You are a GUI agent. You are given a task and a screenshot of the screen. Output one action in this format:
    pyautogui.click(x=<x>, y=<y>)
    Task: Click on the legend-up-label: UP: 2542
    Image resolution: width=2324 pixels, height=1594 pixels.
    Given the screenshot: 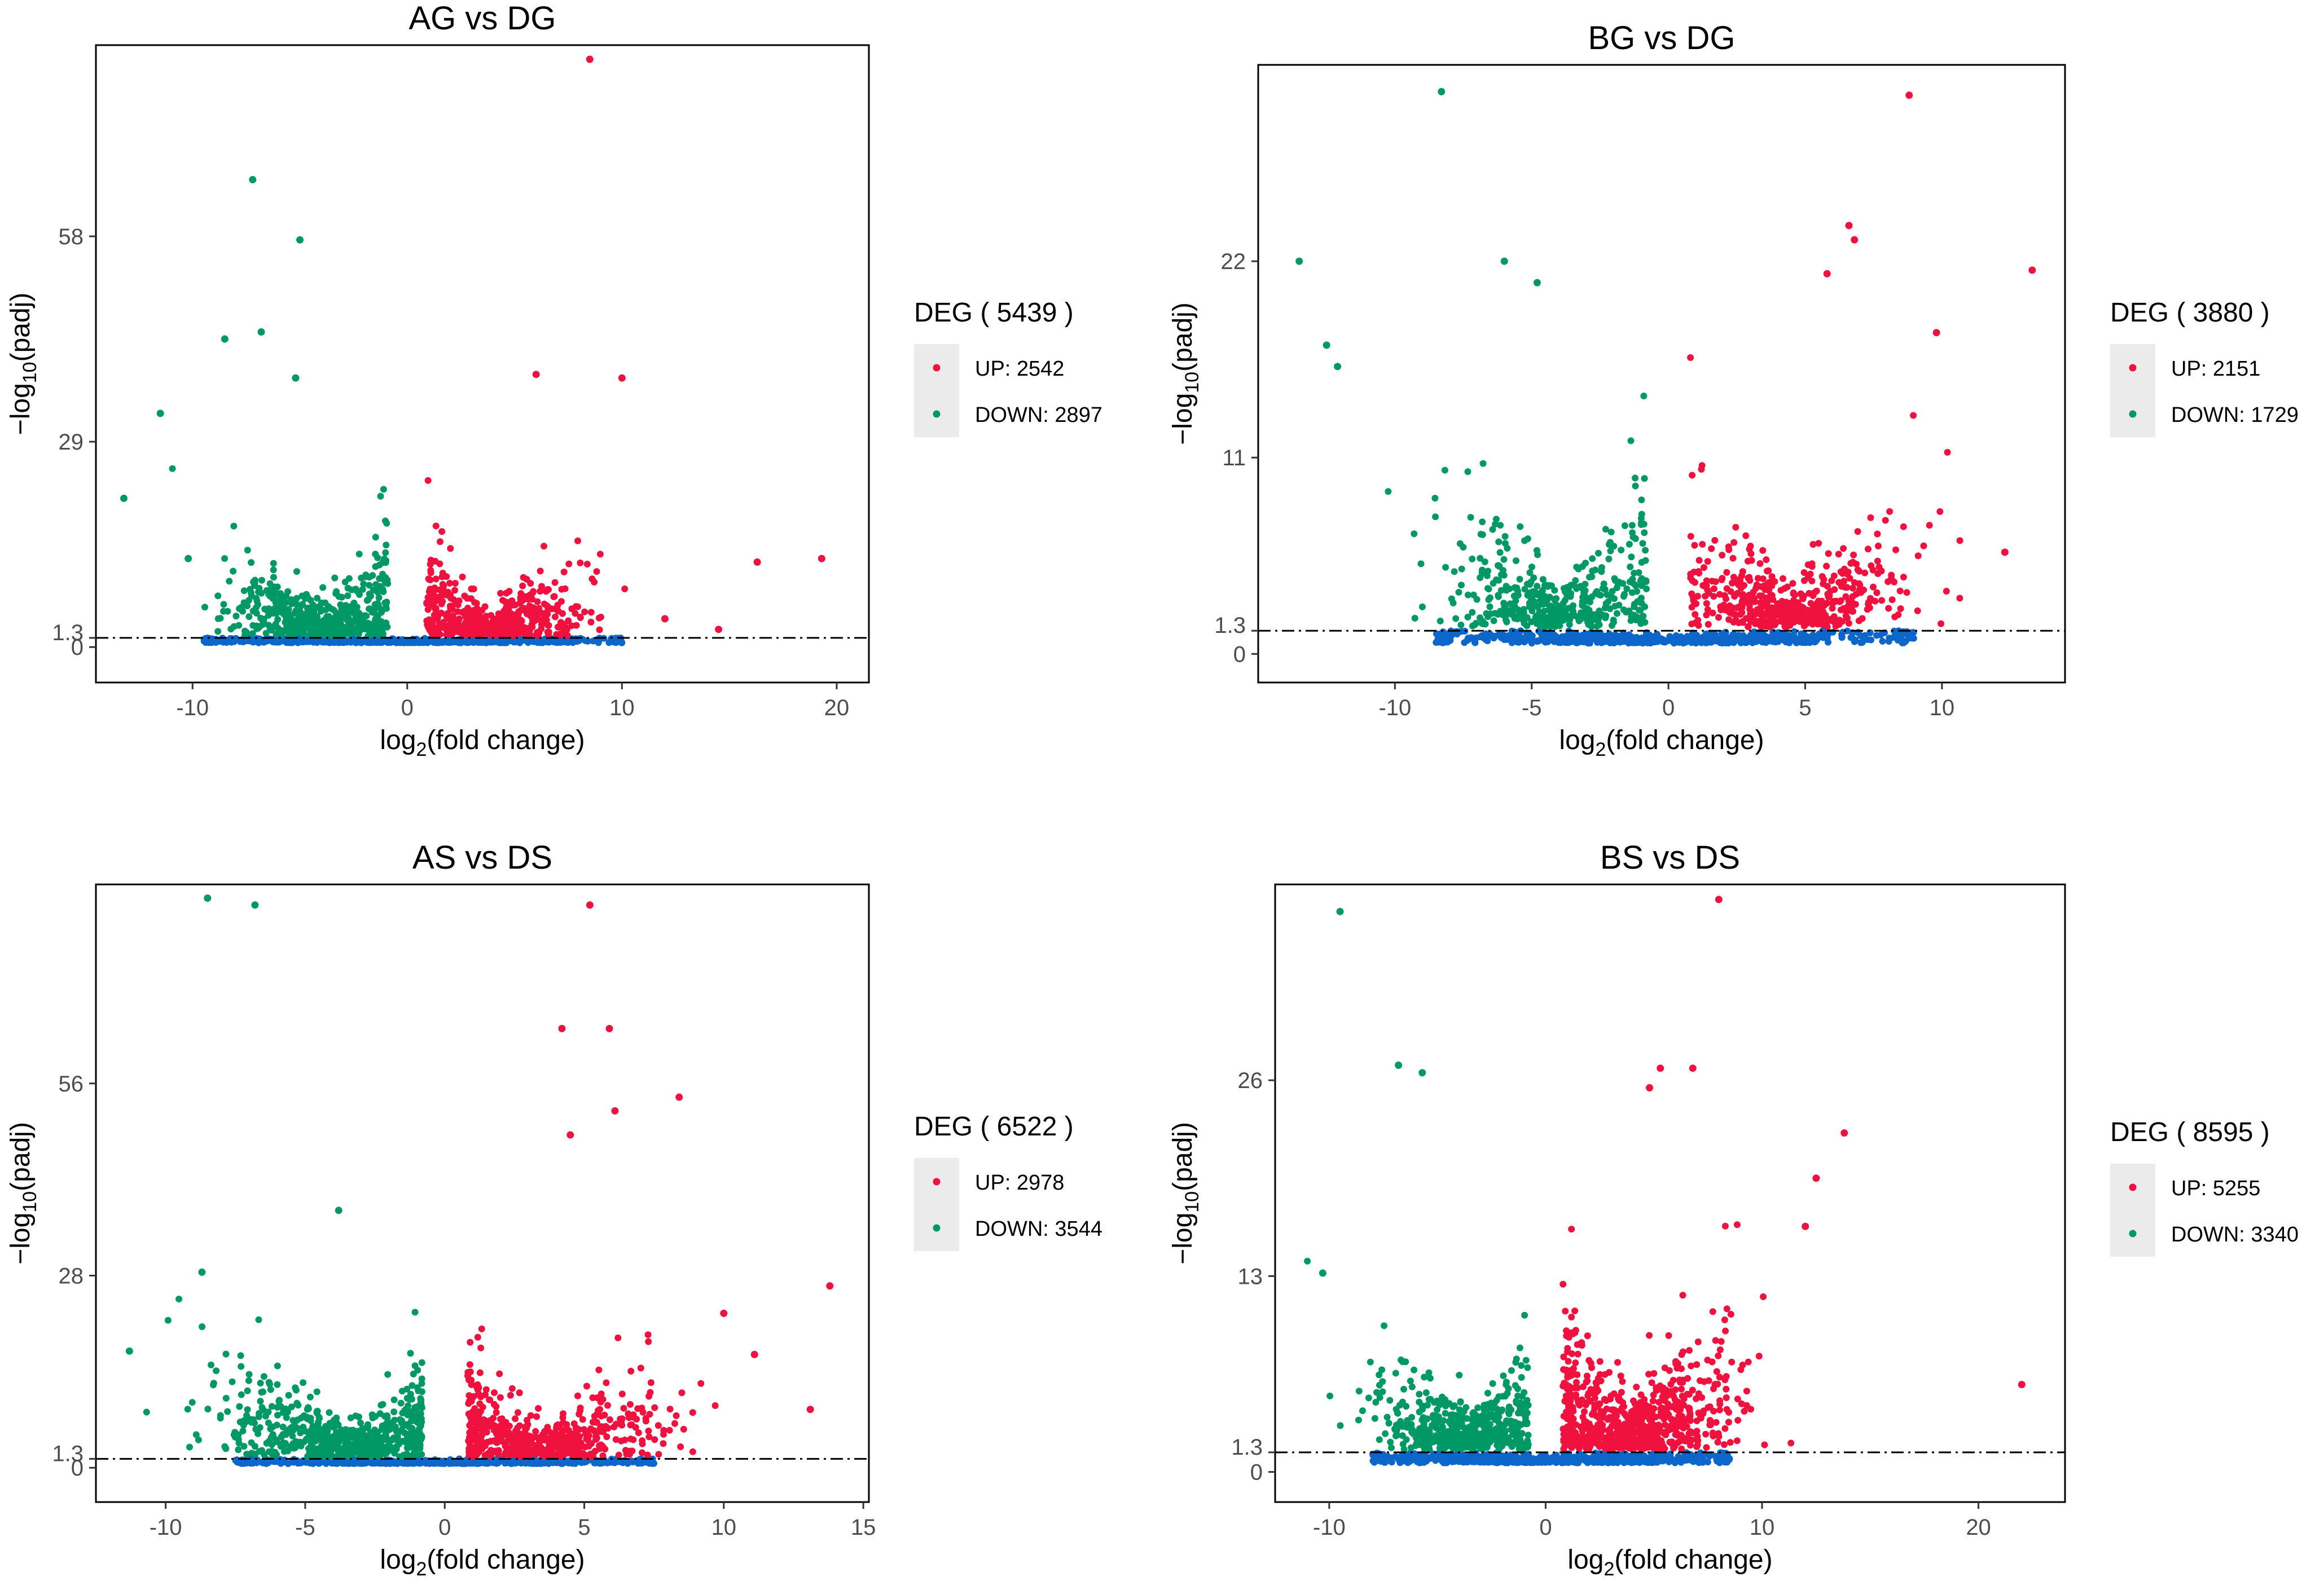 What is the action you would take?
    pyautogui.click(x=1019, y=369)
    